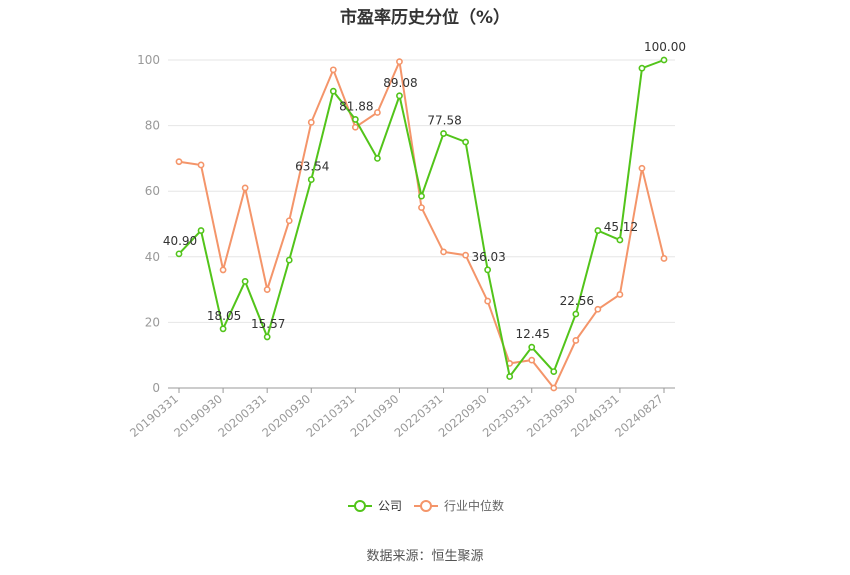 The image size is (850, 575). Describe the element at coordinates (577, 301) in the screenshot. I see `data-label: 22.56` at that location.